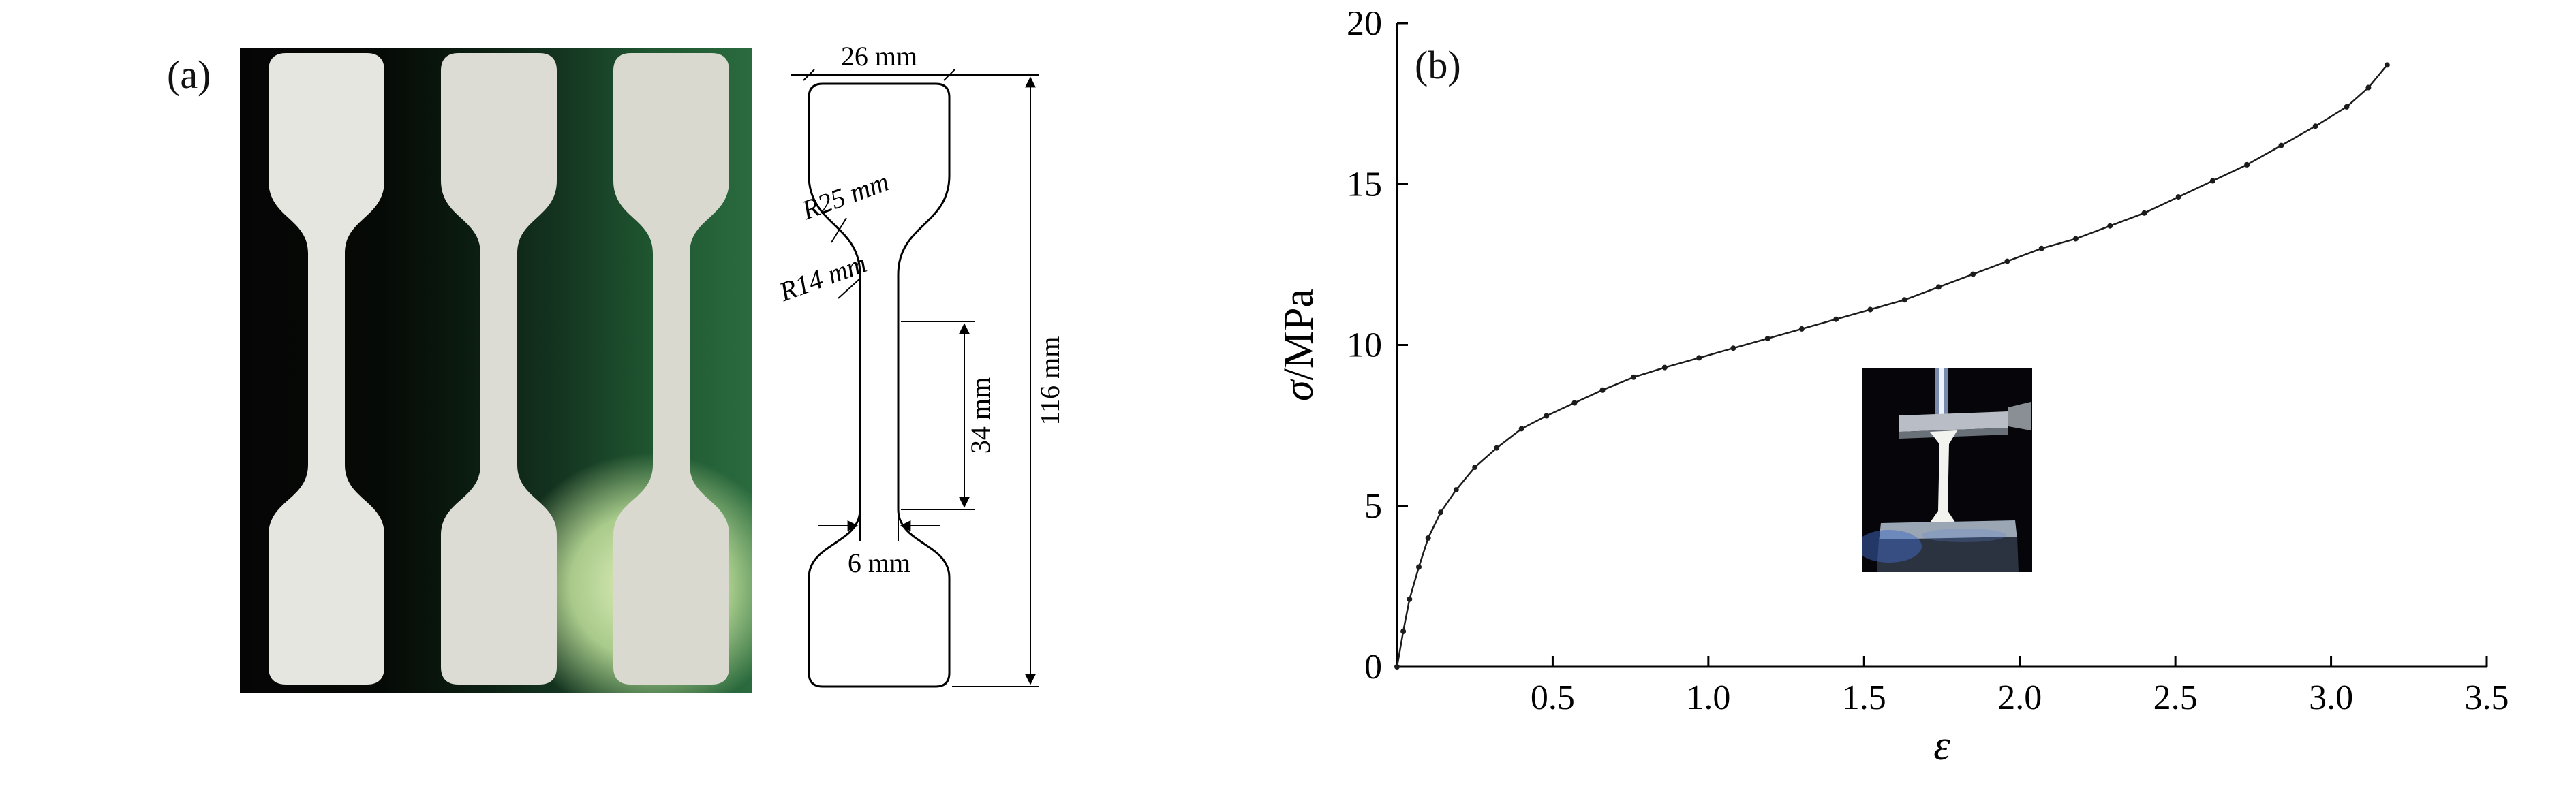 This screenshot has width=2576, height=786. What do you see at coordinates (1301, 345) in the screenshot?
I see `y-axis-label: σ/MPa` at bounding box center [1301, 345].